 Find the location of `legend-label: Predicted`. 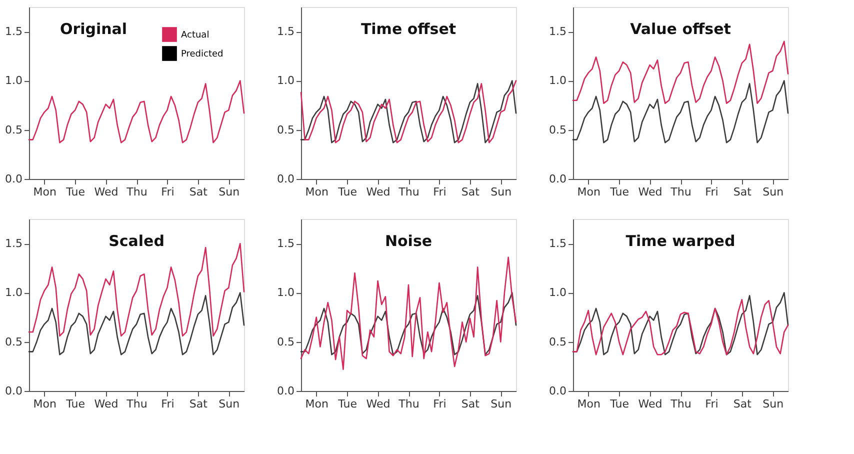

legend-label: Predicted is located at coordinates (202, 55).